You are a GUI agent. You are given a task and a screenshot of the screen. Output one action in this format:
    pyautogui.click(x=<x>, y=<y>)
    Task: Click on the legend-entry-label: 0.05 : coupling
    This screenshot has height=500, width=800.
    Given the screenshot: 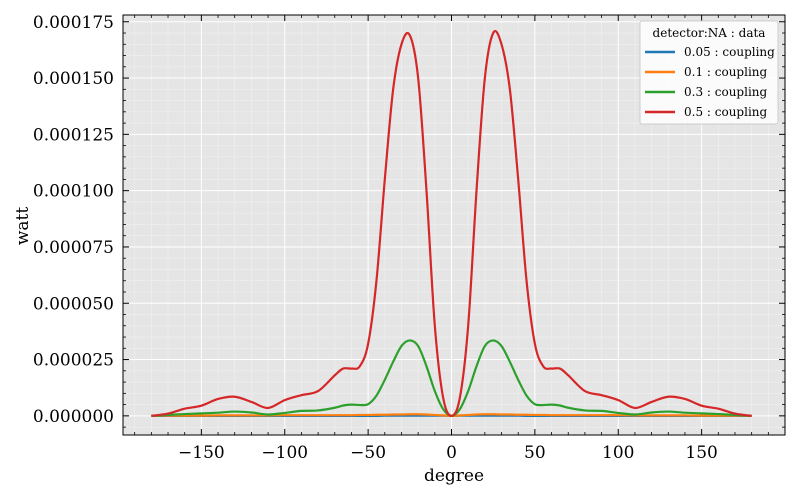 What is the action you would take?
    pyautogui.click(x=729, y=52)
    